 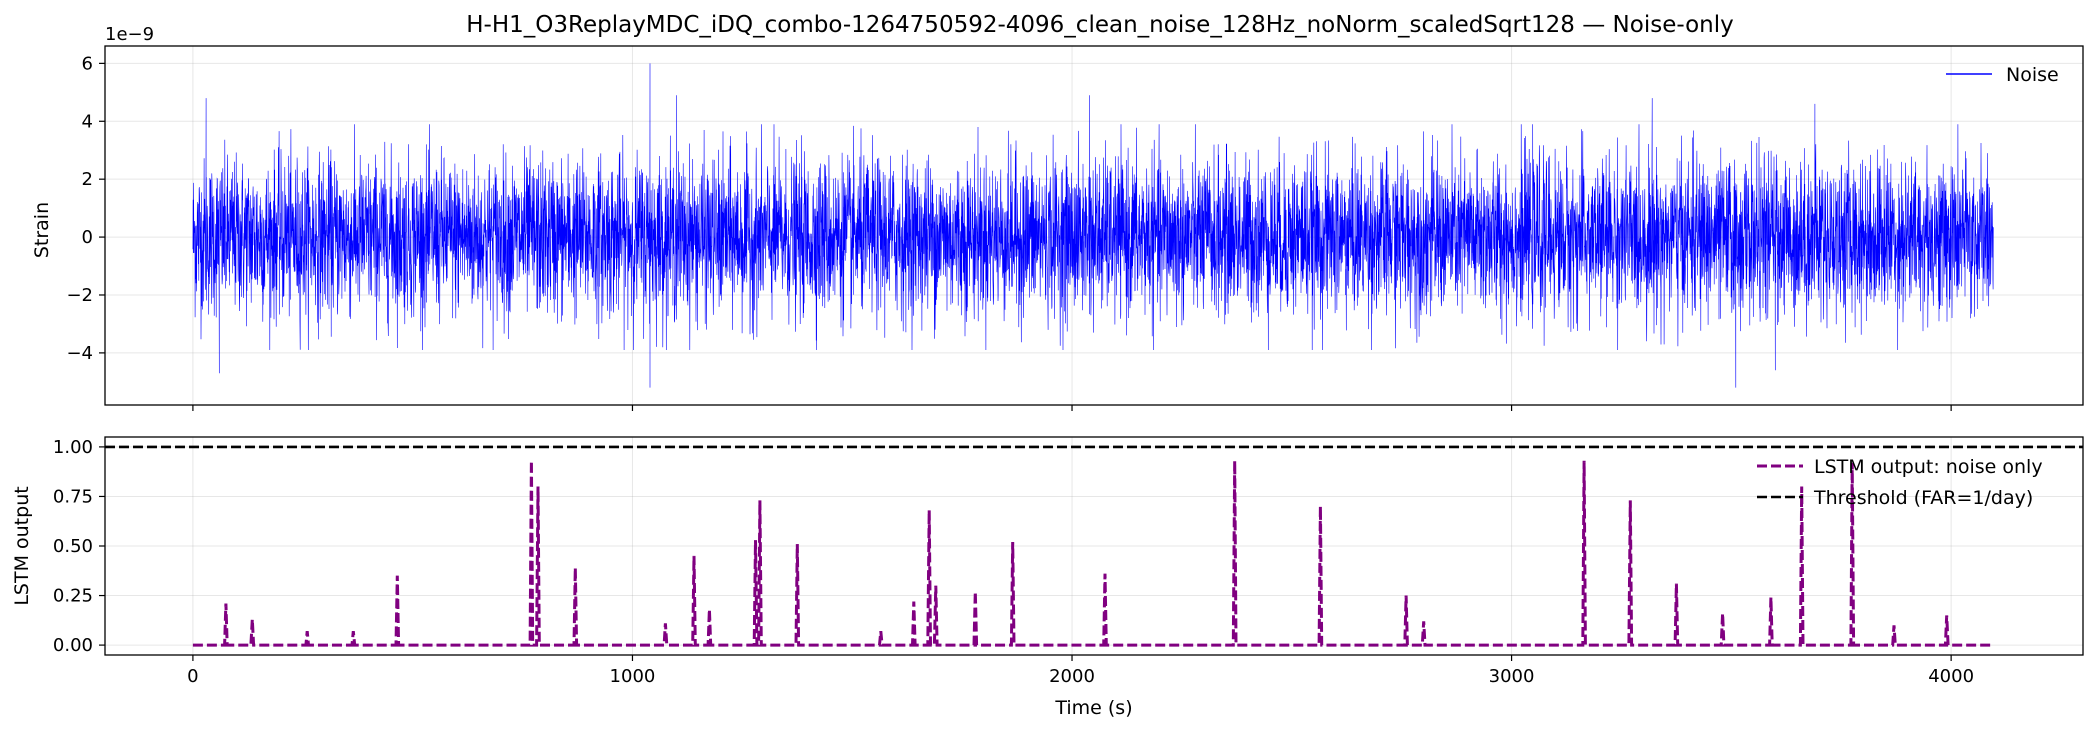 I want to click on y-tick-label: −4, so click(x=79, y=353).